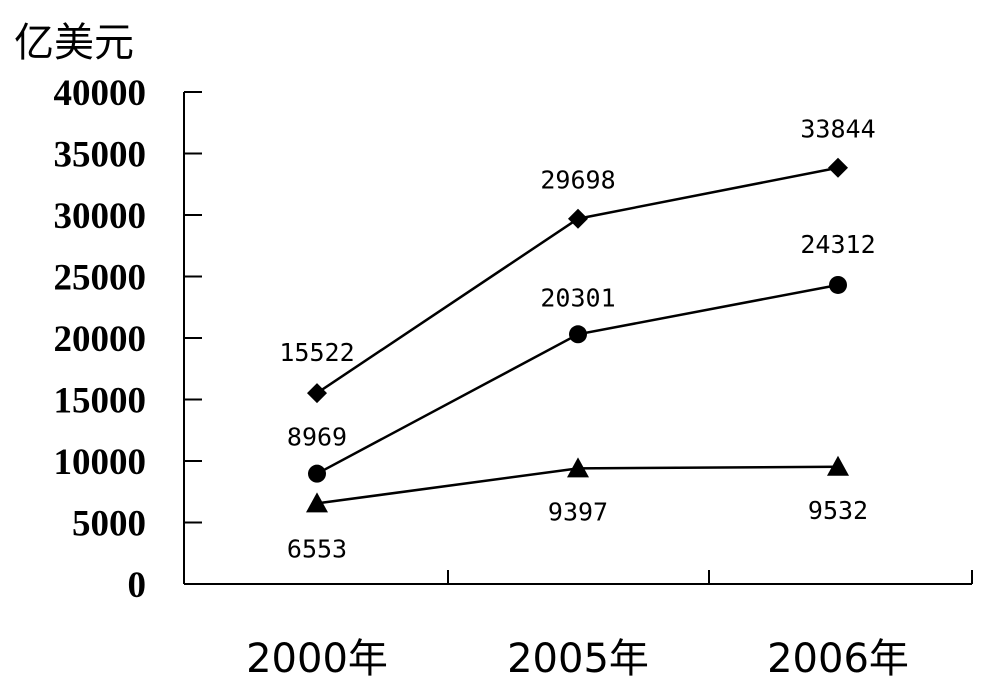 Image resolution: width=984 pixels, height=687 pixels. What do you see at coordinates (837, 129) in the screenshot?
I see `data-label: 33844` at bounding box center [837, 129].